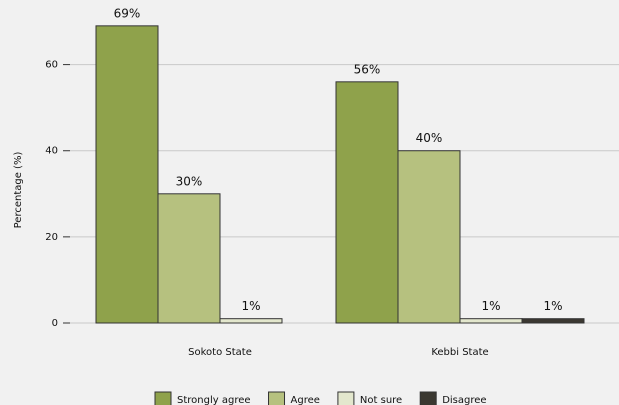 This screenshot has height=405, width=619. Describe the element at coordinates (51, 151) in the screenshot. I see `y-tick-label: 40` at that location.